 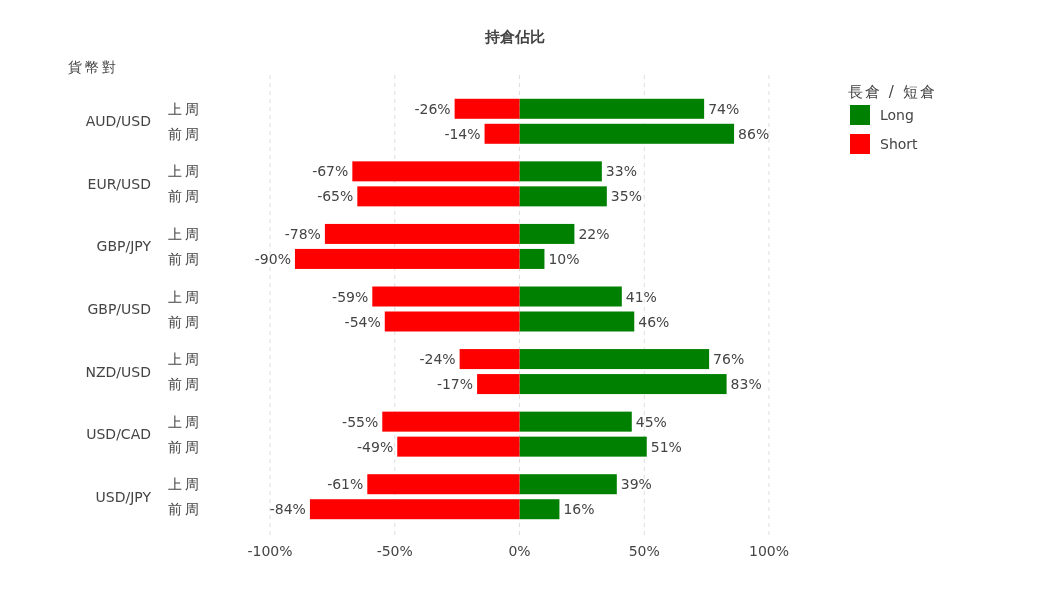 I want to click on data-label: -26%, so click(x=432, y=108).